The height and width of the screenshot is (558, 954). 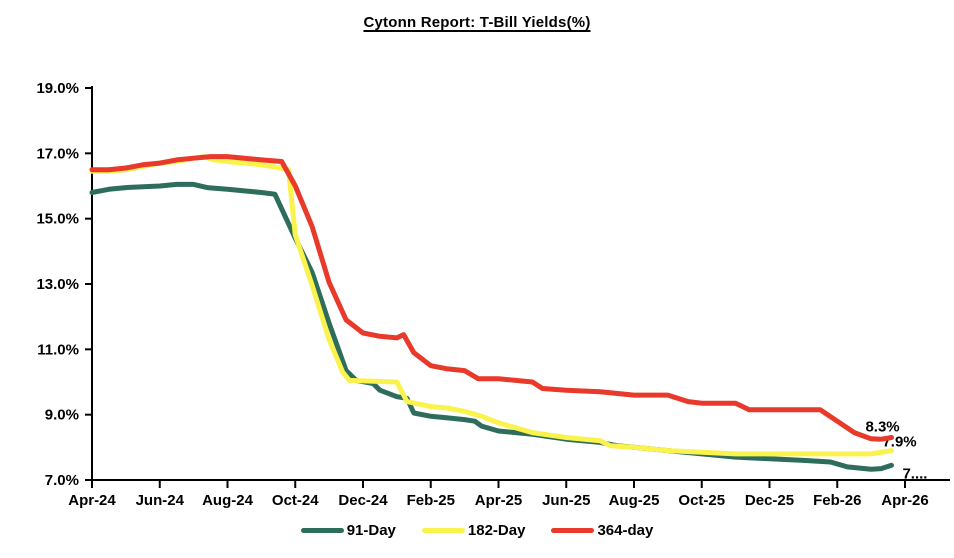 What do you see at coordinates (566, 500) in the screenshot?
I see `x-axis-label: Jun-25` at bounding box center [566, 500].